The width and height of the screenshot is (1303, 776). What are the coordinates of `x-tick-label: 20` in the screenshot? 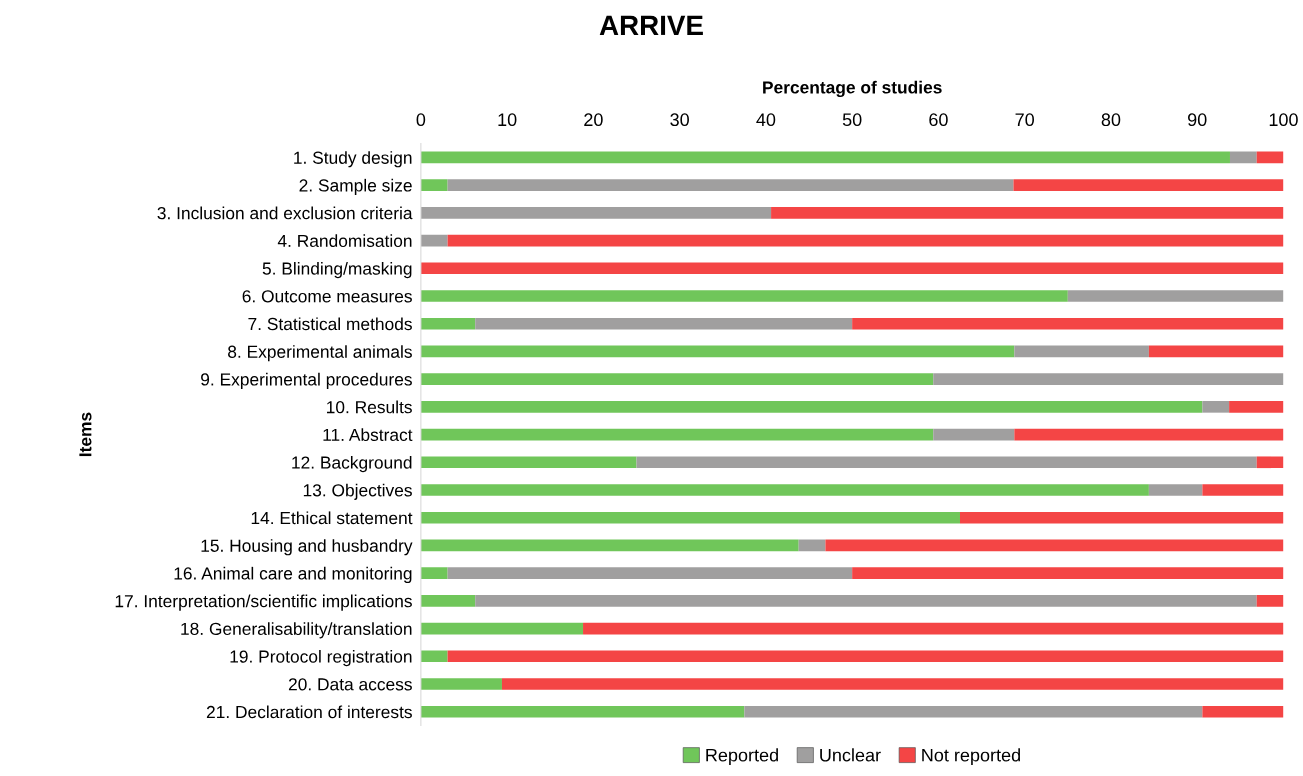 It's located at (593, 120).